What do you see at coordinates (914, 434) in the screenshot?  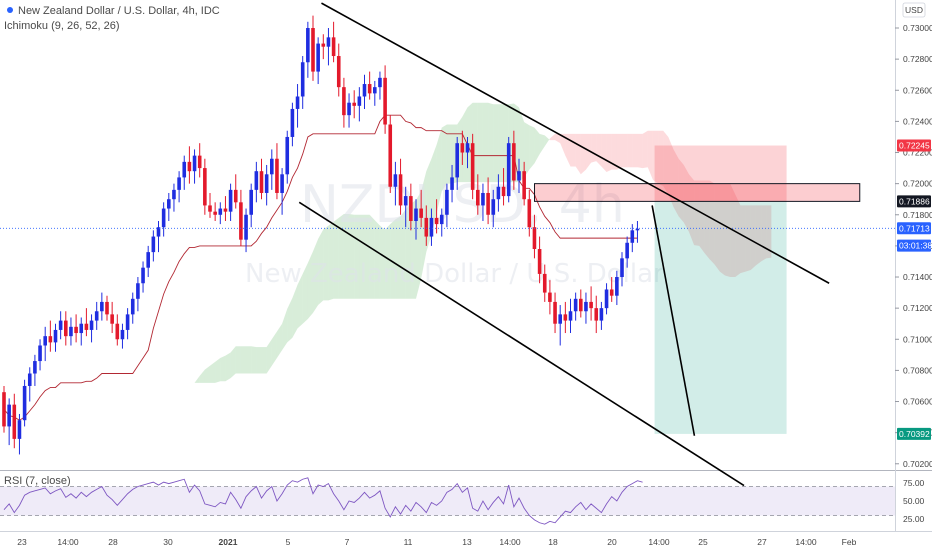 I see `price-tag-label: 0.70392` at bounding box center [914, 434].